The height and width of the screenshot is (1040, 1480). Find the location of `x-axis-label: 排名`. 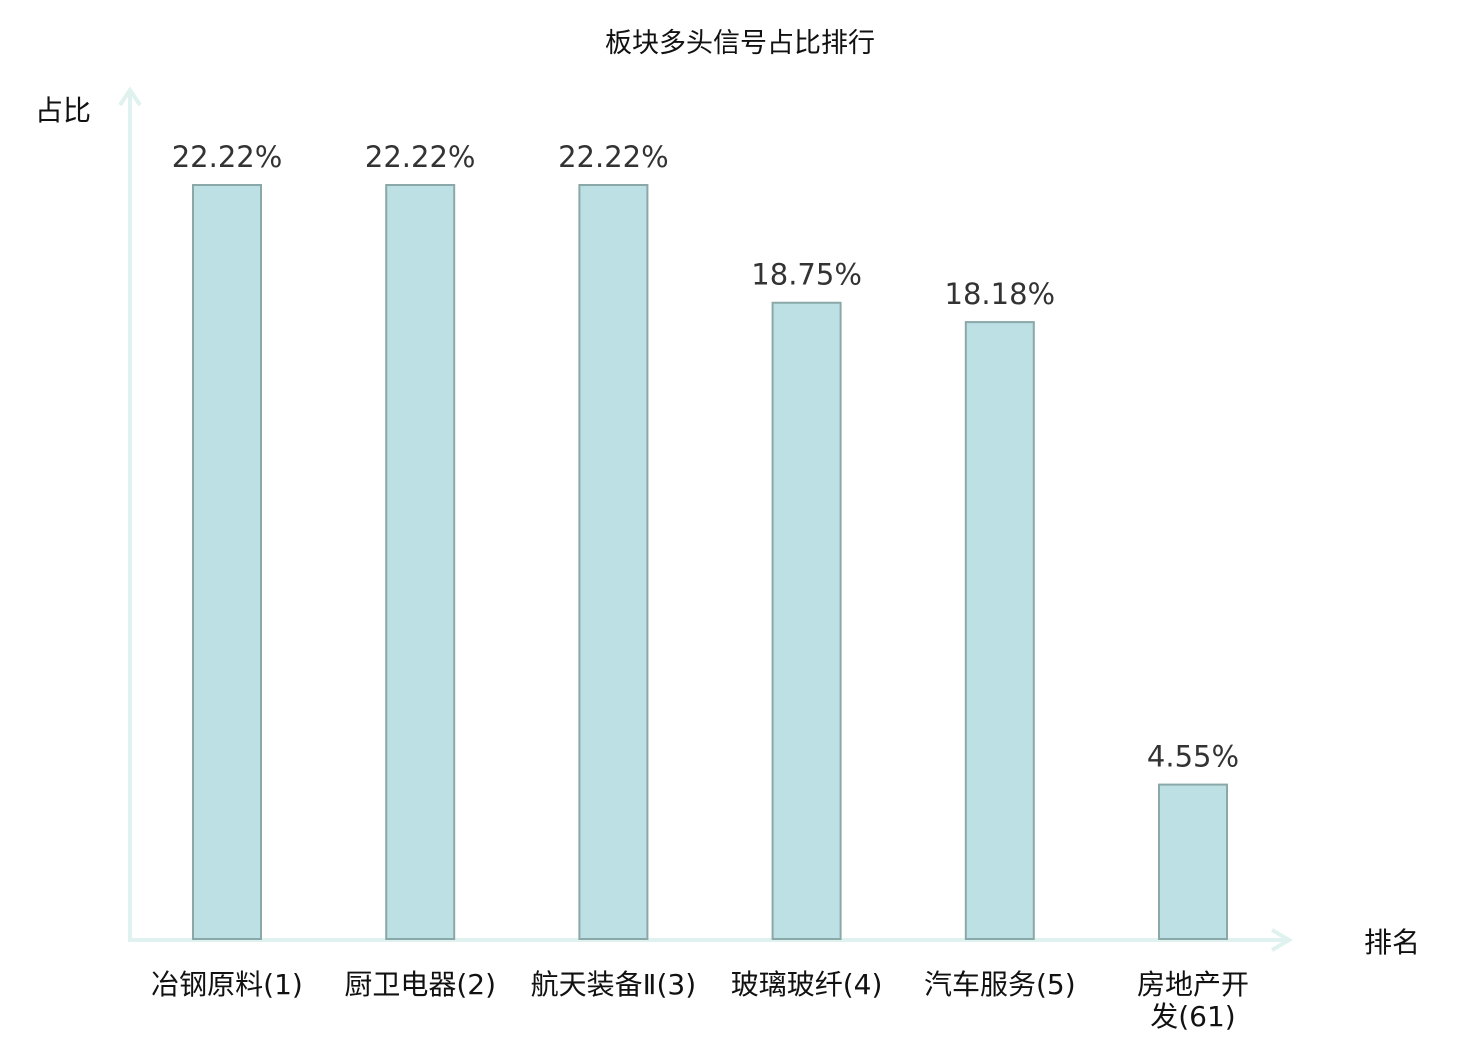

x-axis-label: 排名 is located at coordinates (1392, 942).